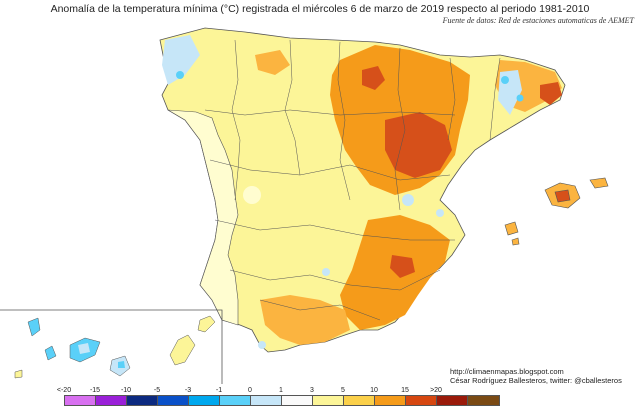  Describe the element at coordinates (418, 145) in the screenshot. I see `anomaly-zone-red-teruel` at that location.